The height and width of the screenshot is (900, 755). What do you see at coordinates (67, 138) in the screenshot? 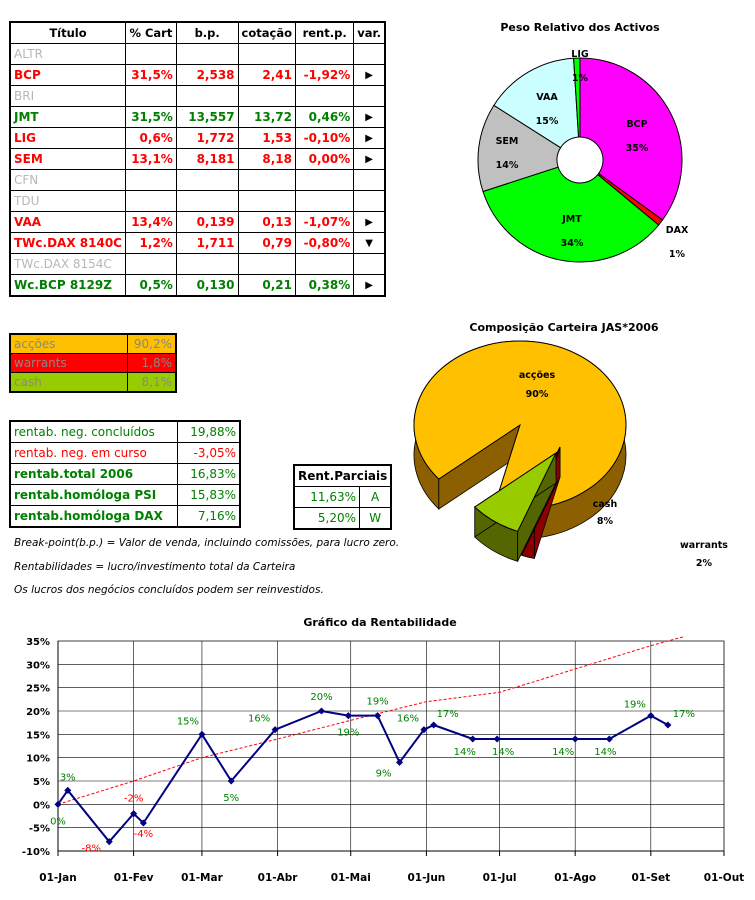
I see `holding-name: LIG` at bounding box center [67, 138].